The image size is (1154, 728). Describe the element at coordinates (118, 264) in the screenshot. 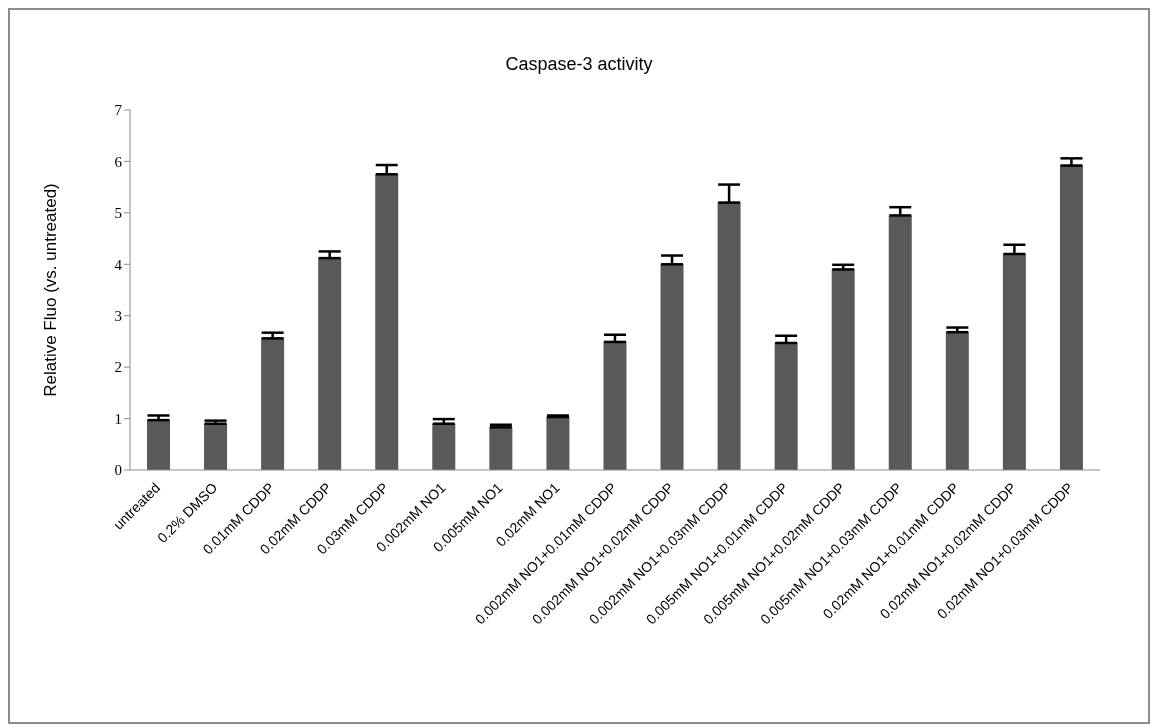

I see `y-tick-label: 4` at that location.